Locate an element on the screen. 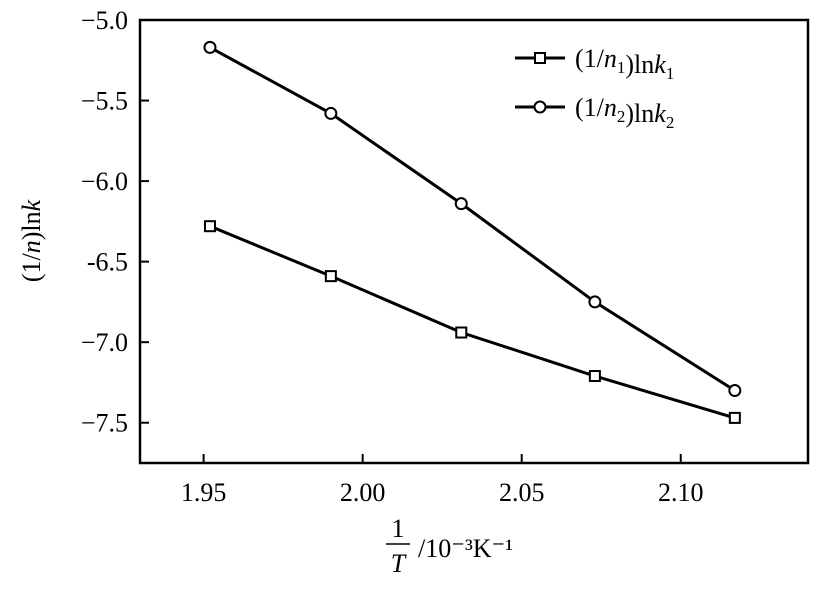  x-axis-label: 1 T /10⁻³K⁻¹ is located at coordinates (449, 546).